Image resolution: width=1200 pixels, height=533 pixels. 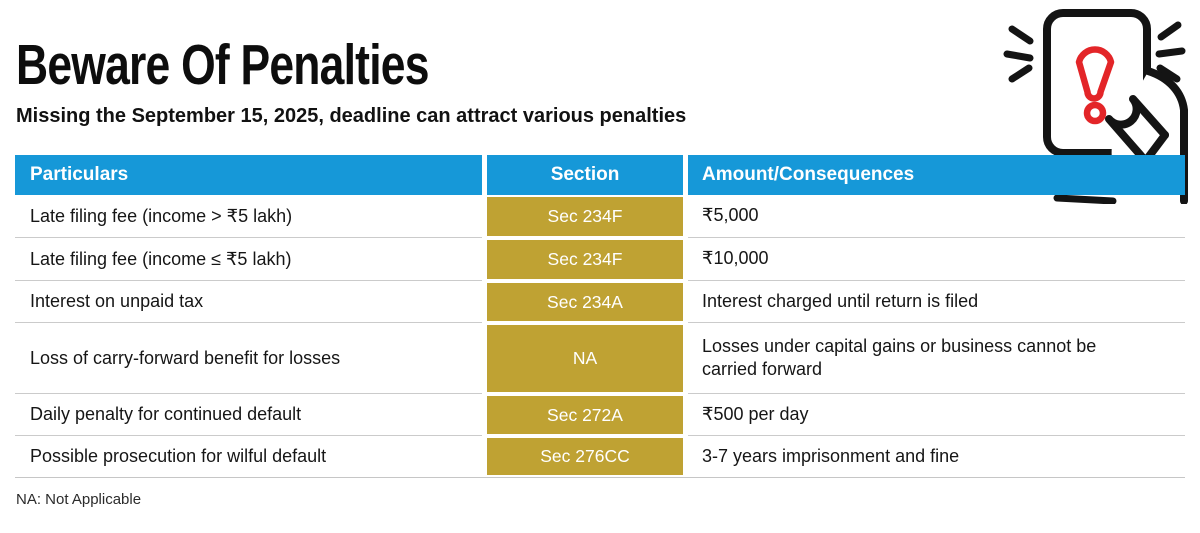 I want to click on particulars-cell: Daily penalty for continued default, so click(x=248, y=415).